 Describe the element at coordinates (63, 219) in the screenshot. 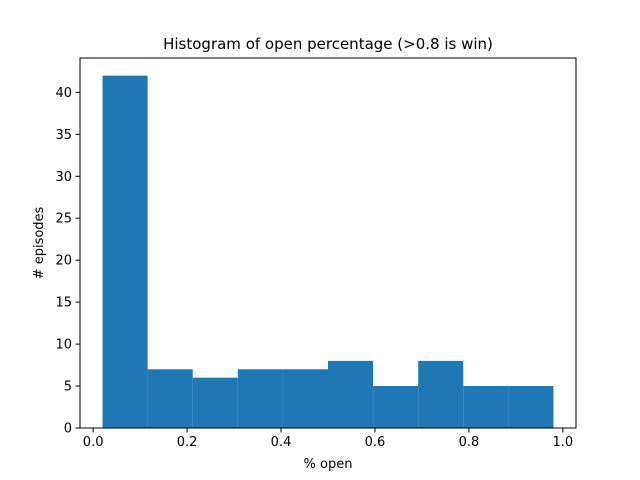

I see `y-tick-label: 25` at that location.